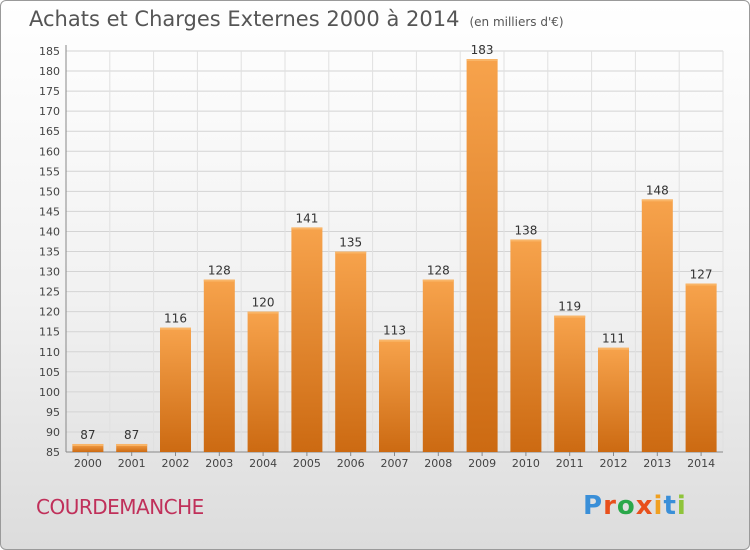 This screenshot has width=750, height=550. What do you see at coordinates (395, 463) in the screenshot?
I see `x-tick-label-2007: 2007` at bounding box center [395, 463].